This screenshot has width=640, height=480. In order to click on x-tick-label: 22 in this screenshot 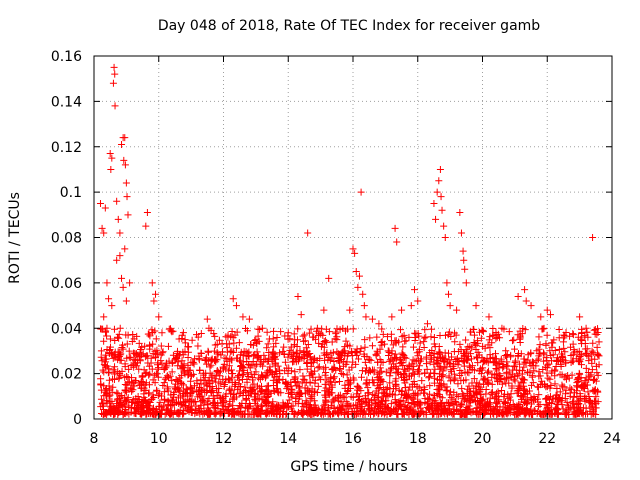, I will do `click(547, 439)`.